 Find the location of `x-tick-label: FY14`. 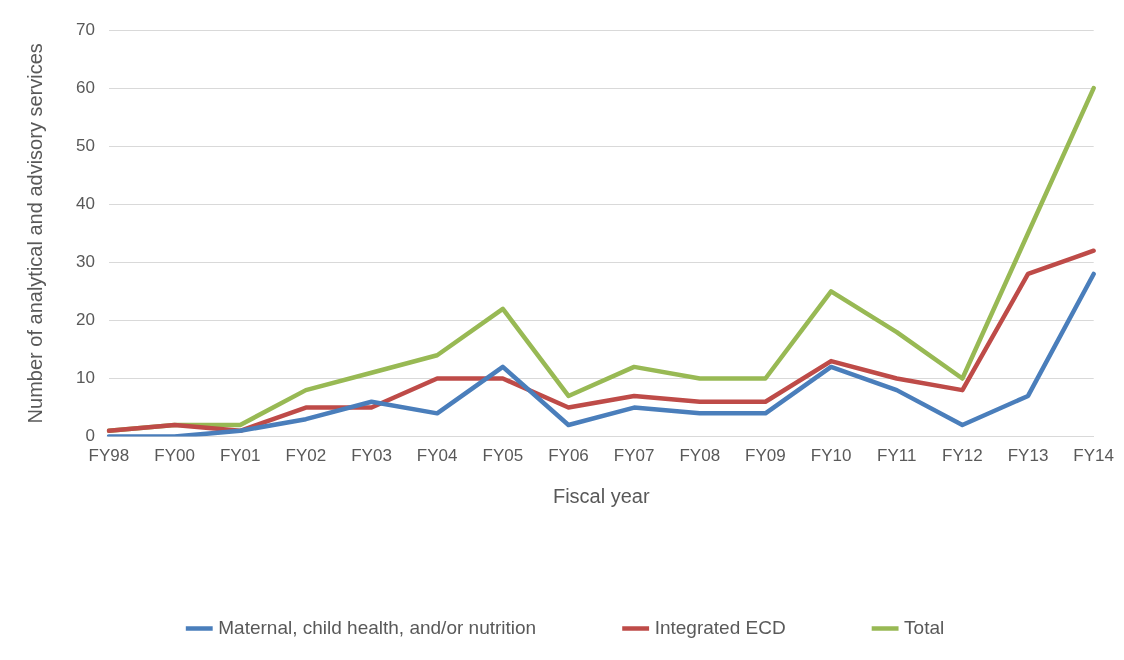

x-tick-label: FY14 is located at coordinates (1093, 456).